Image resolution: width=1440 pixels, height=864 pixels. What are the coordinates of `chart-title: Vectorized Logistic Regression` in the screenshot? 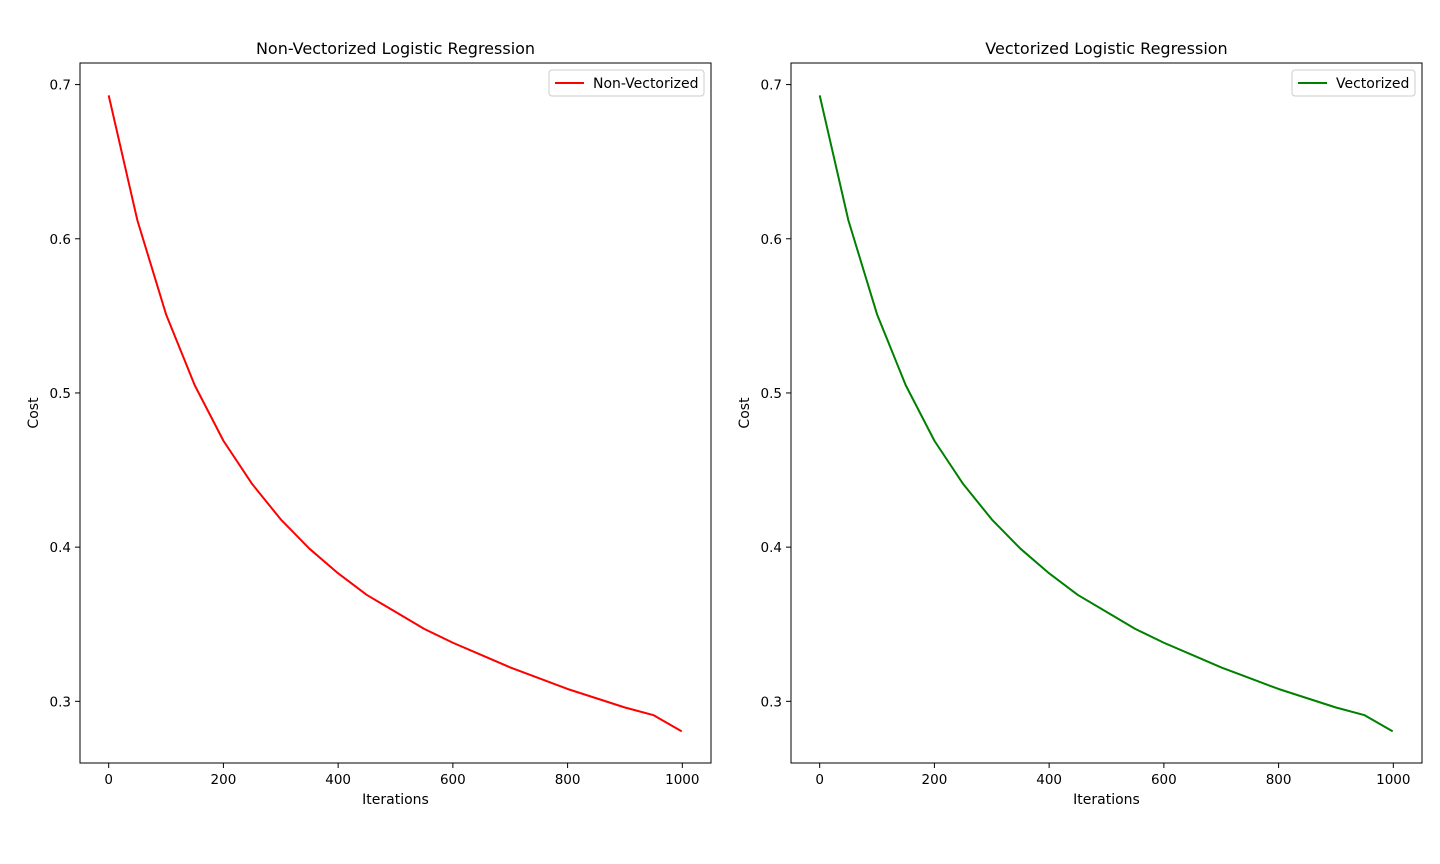 It's located at (1106, 48).